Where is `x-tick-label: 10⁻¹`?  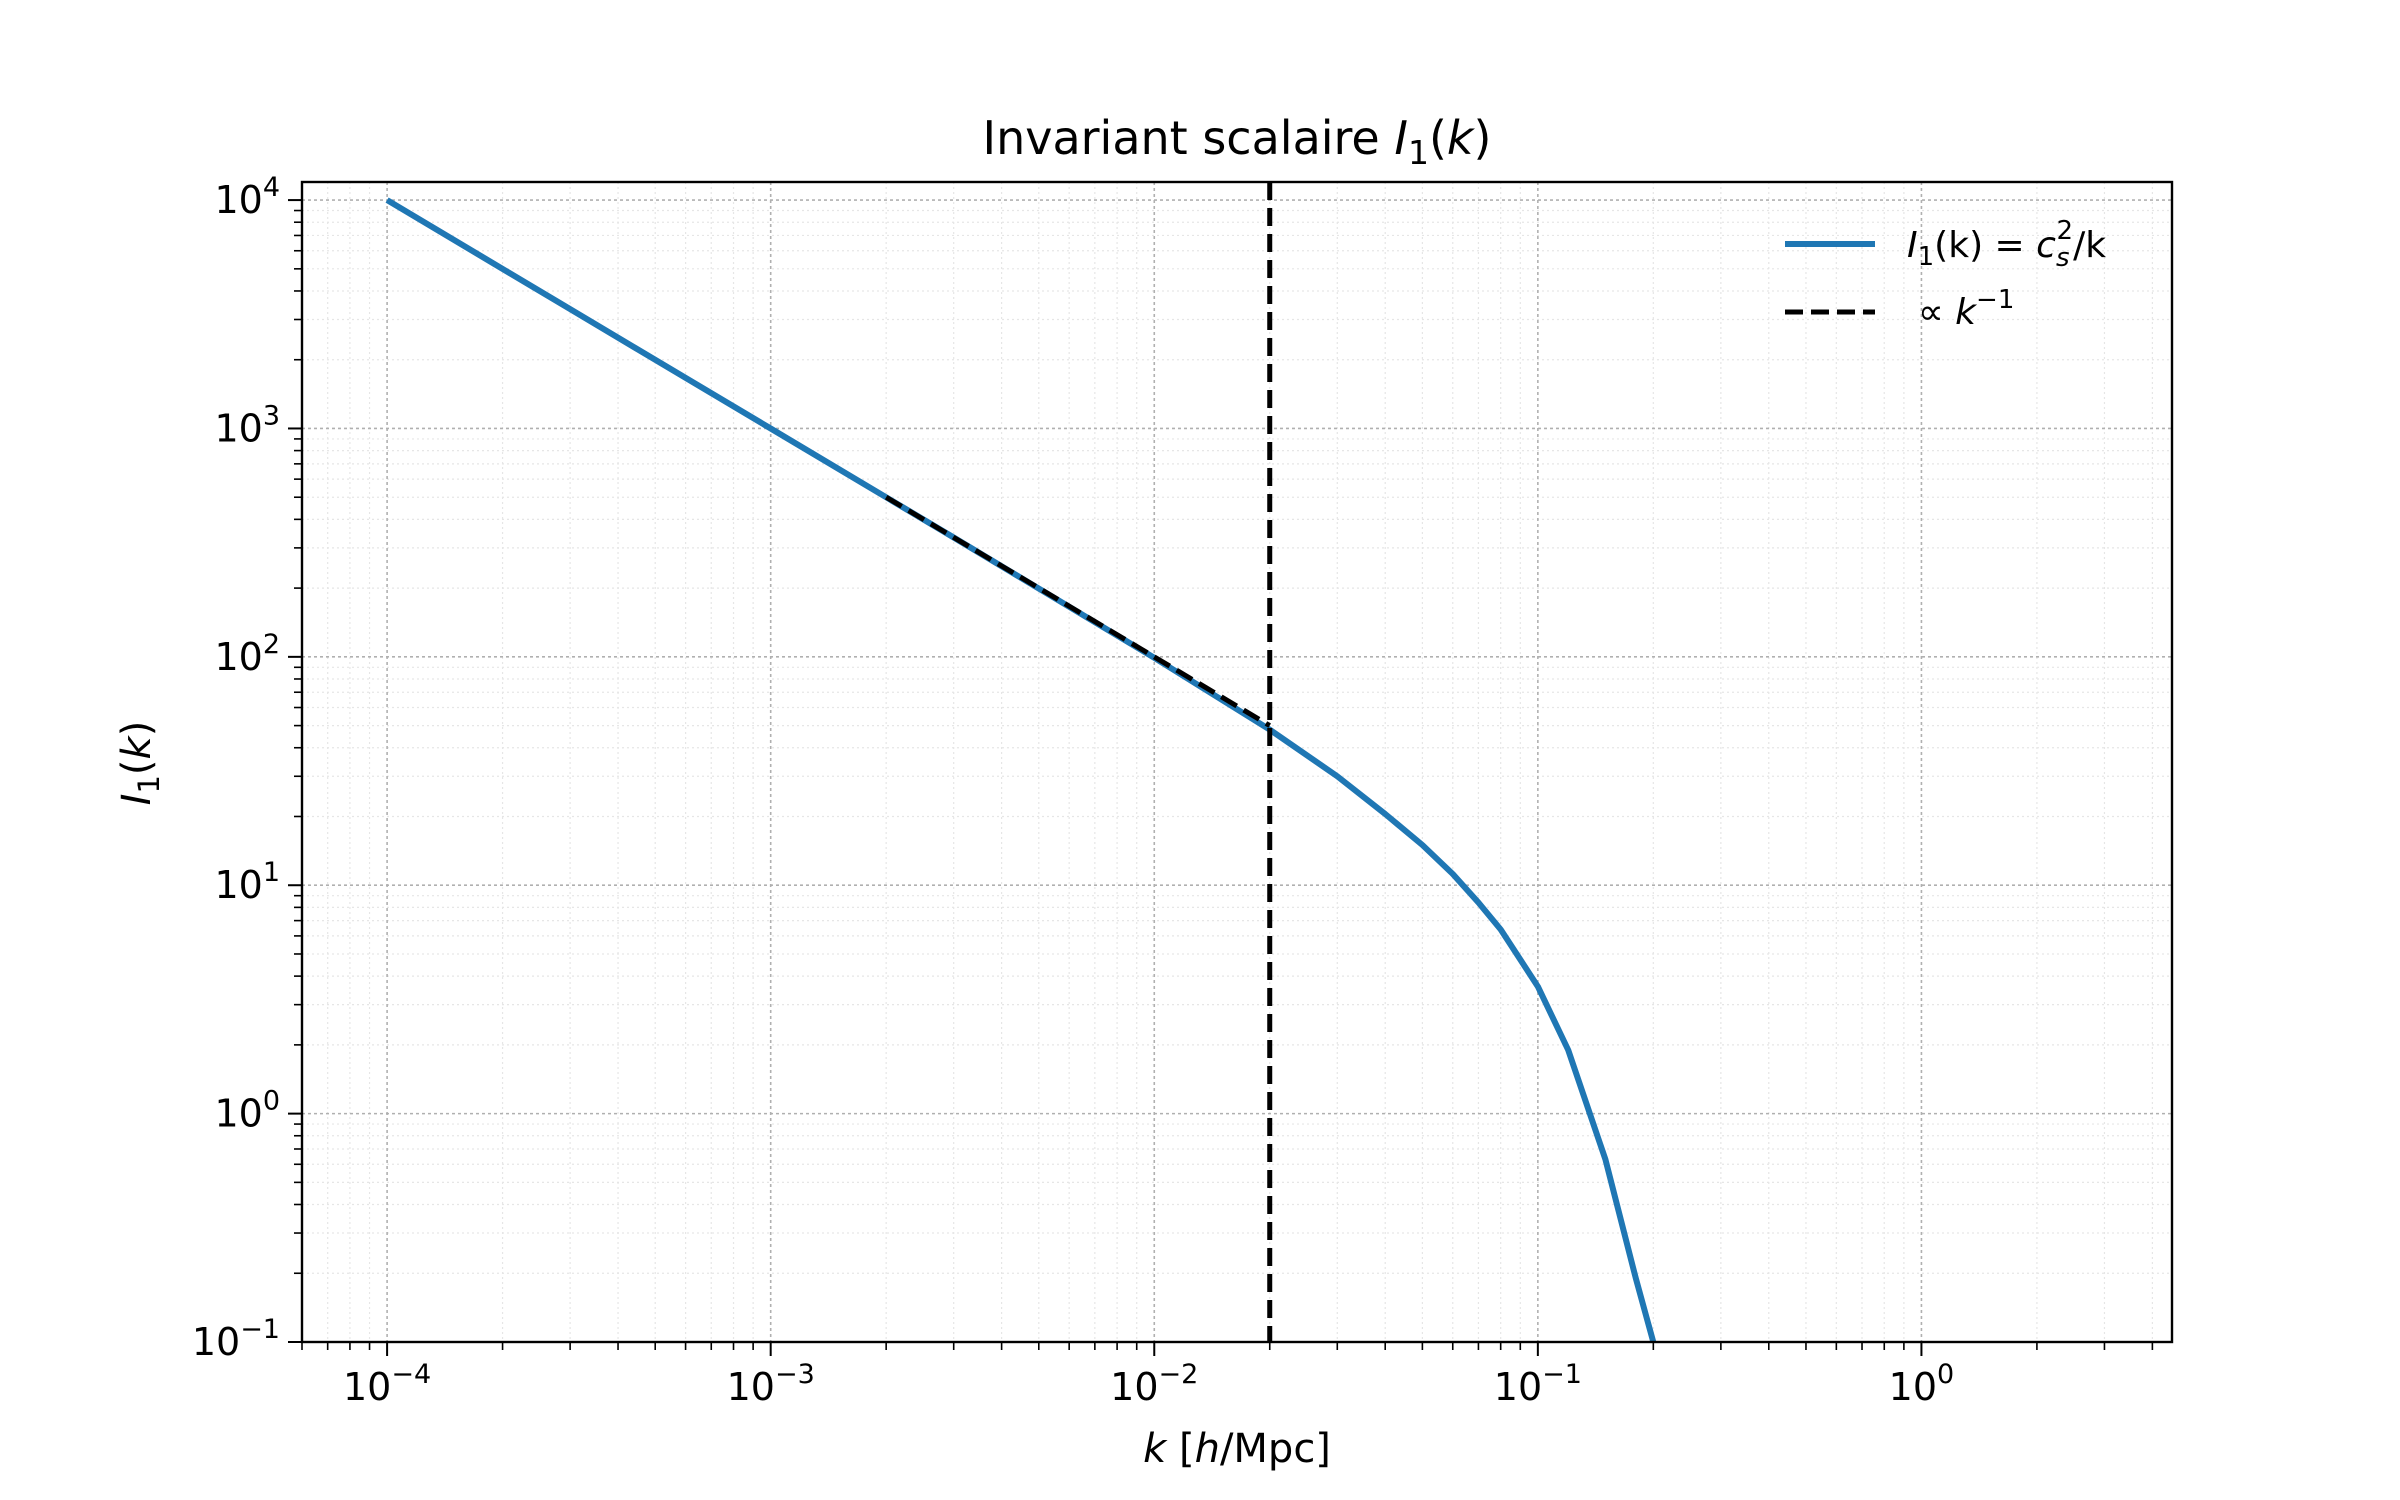
x-tick-label: 10⁻¹ is located at coordinates (1538, 1384).